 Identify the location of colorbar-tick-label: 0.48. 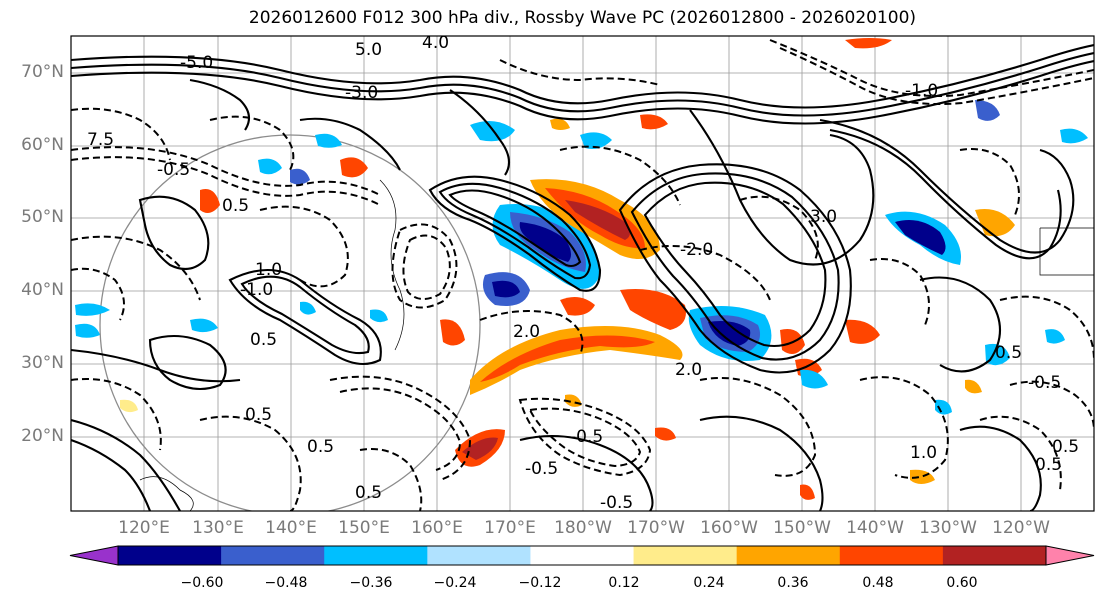
(878, 583).